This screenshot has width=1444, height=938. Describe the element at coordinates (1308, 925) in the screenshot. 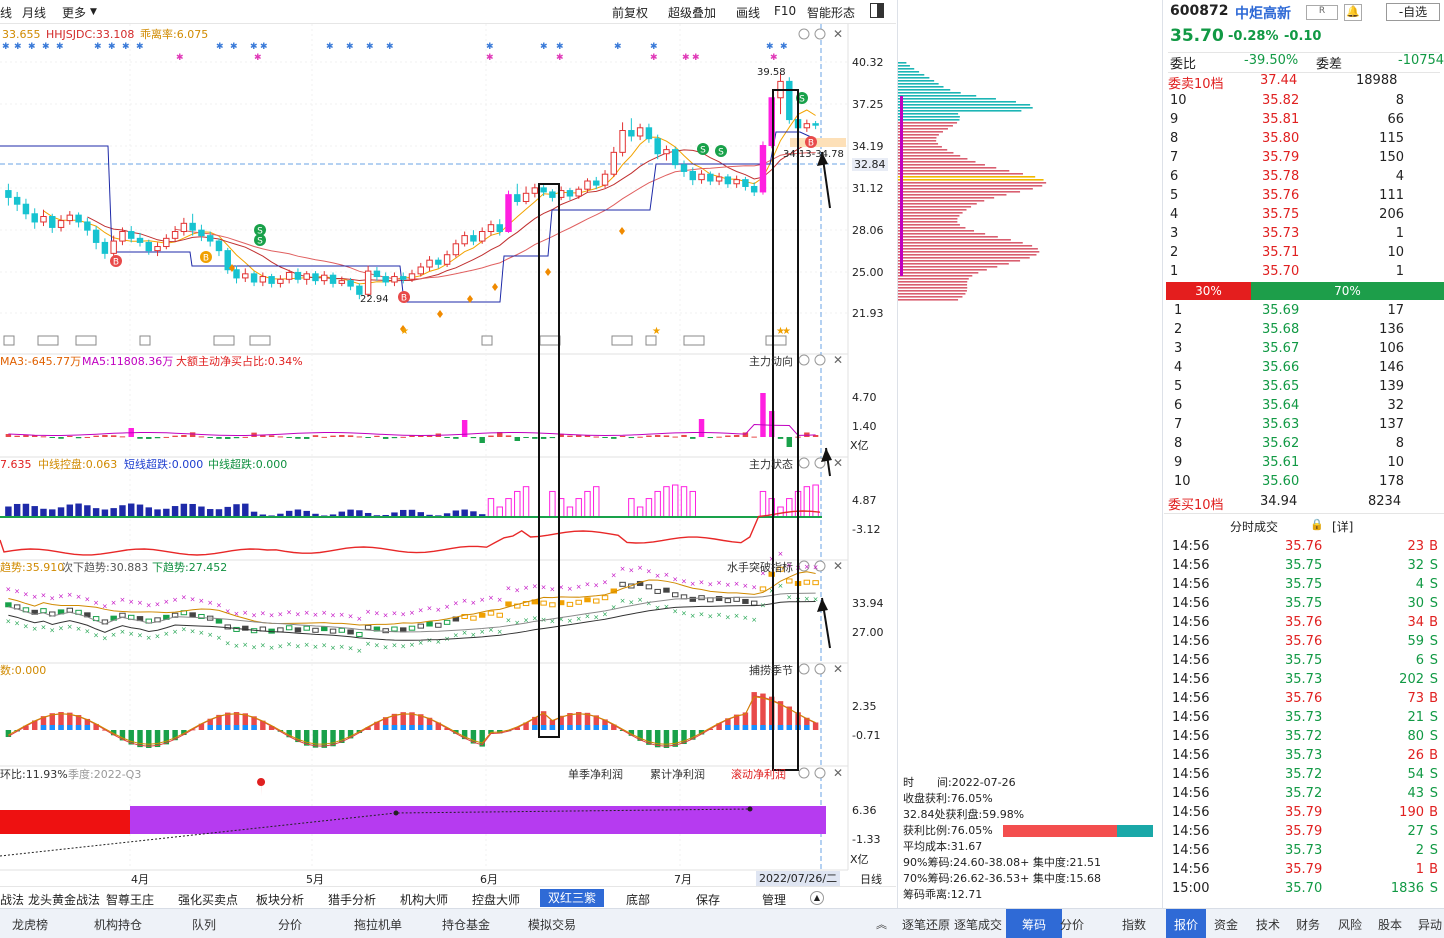

I see `quote-tab: 财务` at that location.